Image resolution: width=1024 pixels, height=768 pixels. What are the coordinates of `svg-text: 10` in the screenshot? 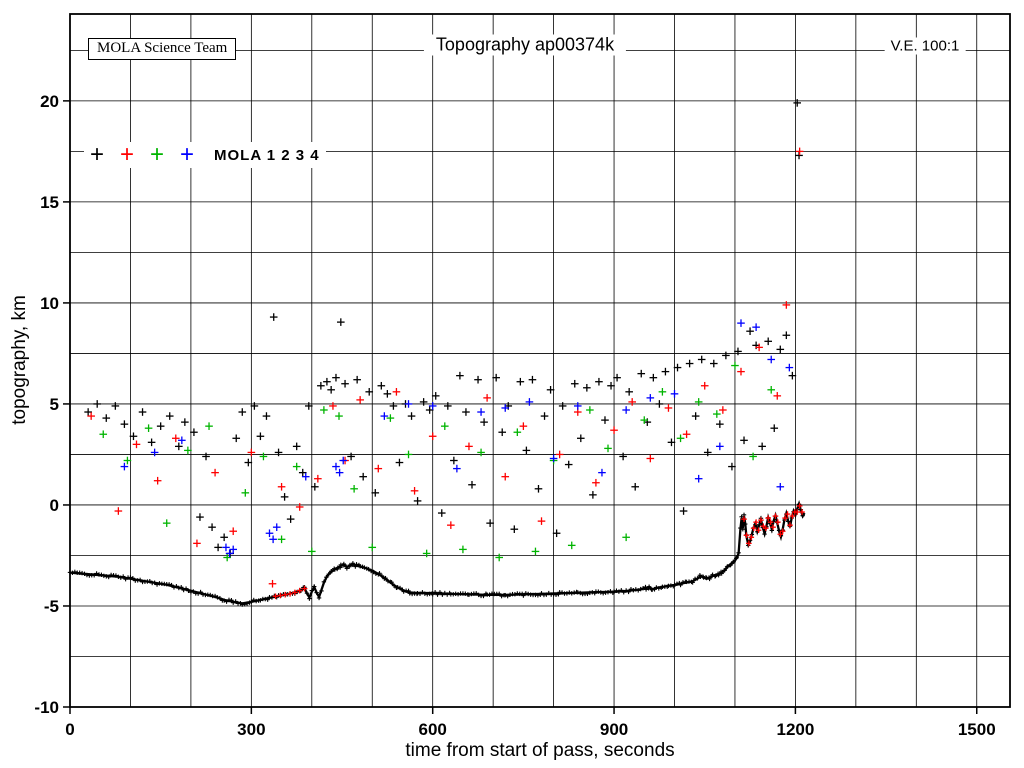 It's located at (49, 303).